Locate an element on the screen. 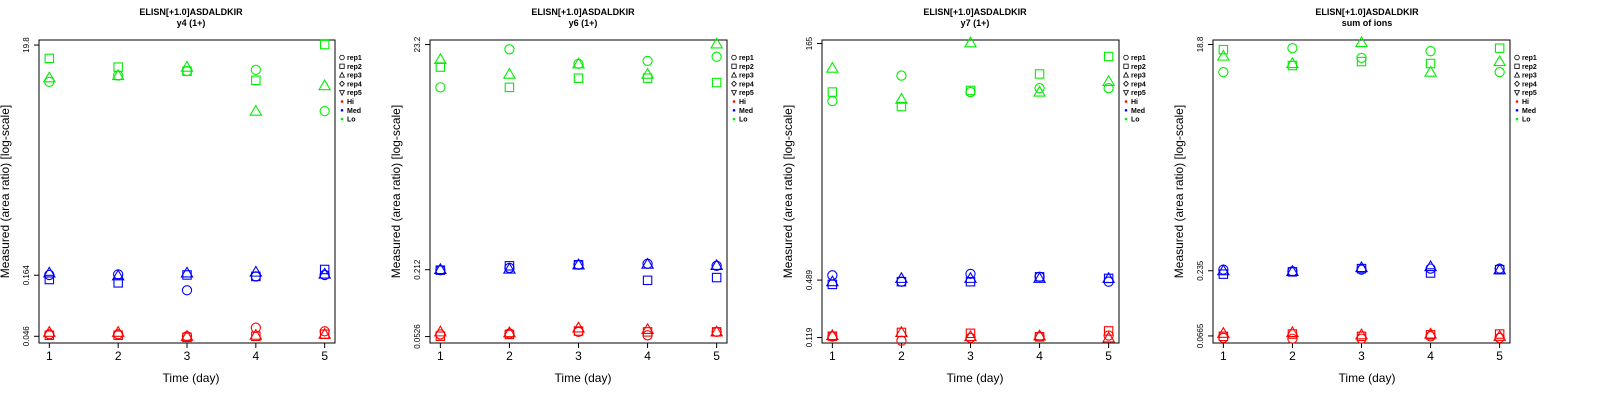  legend-entry: Lo is located at coordinates (743, 120).